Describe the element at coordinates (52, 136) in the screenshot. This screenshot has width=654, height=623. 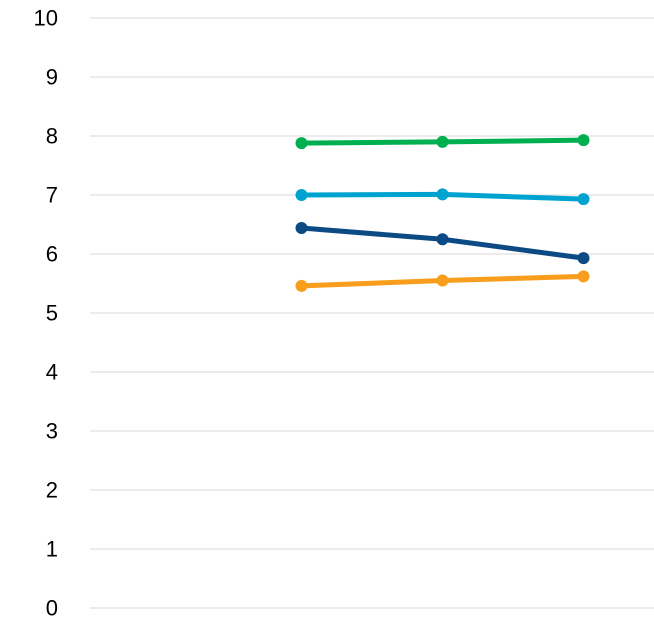
I see `y-tick-label-8: 8` at that location.